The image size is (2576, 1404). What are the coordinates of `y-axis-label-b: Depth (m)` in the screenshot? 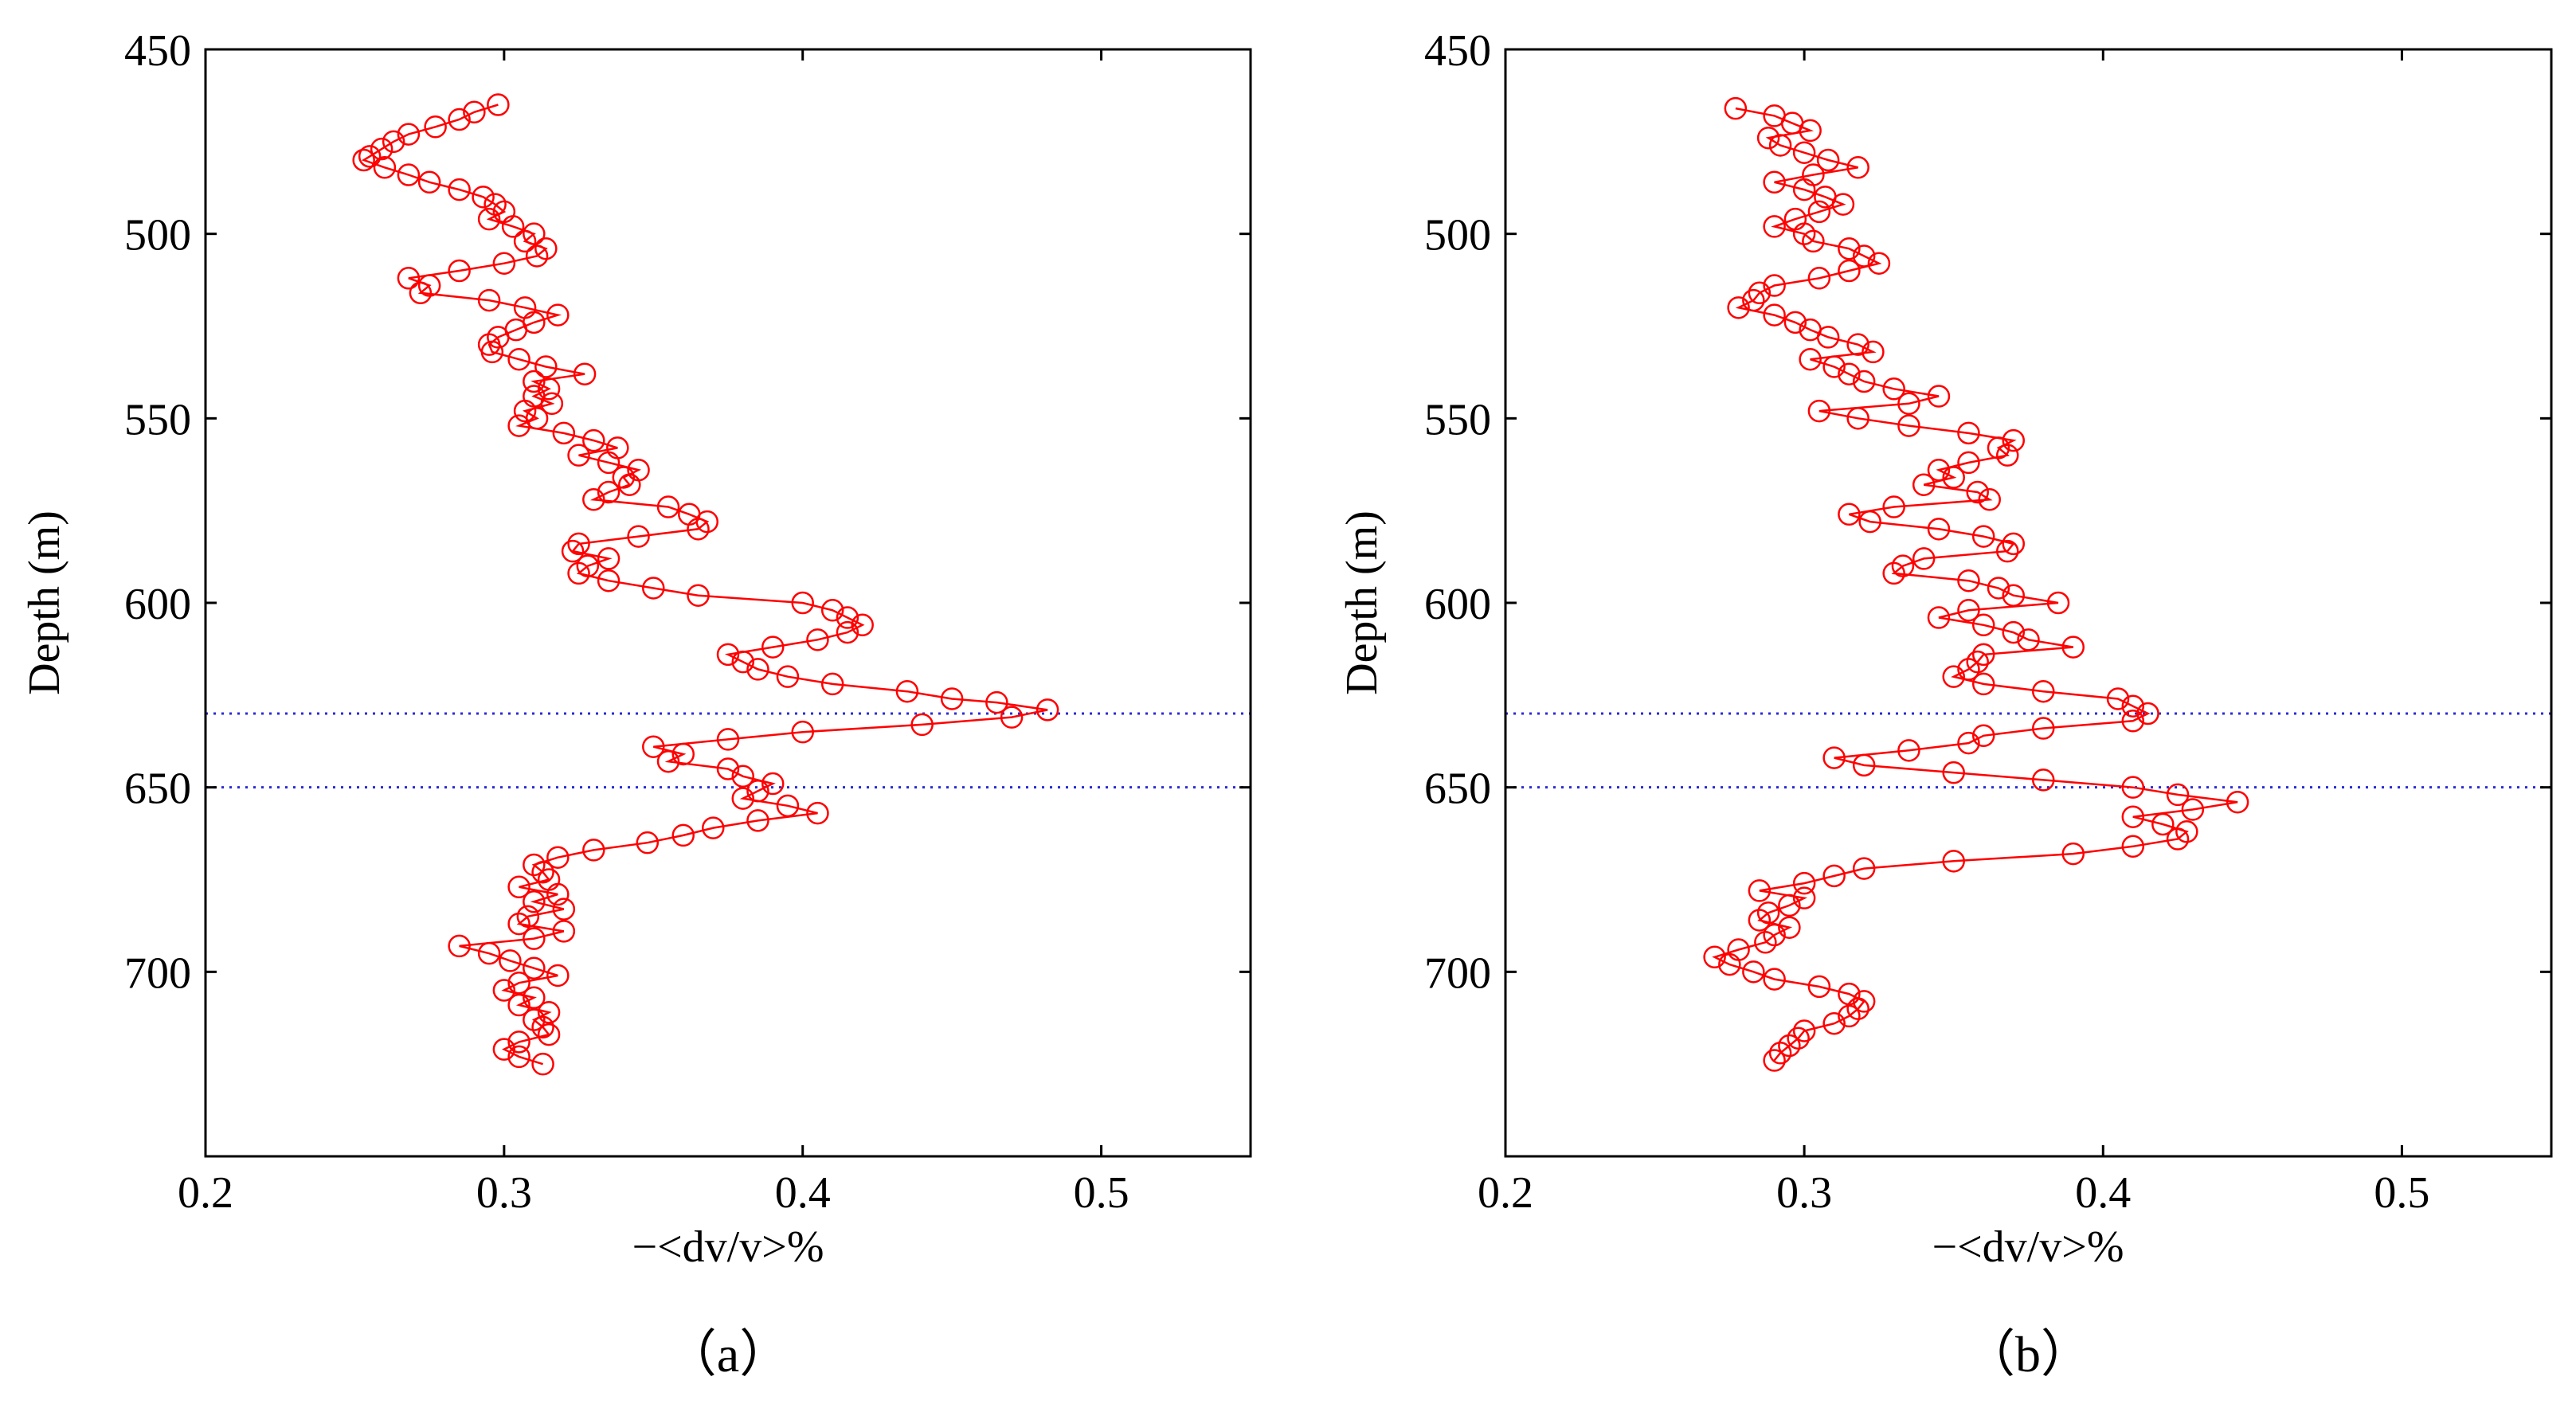 It's located at (1362, 602).